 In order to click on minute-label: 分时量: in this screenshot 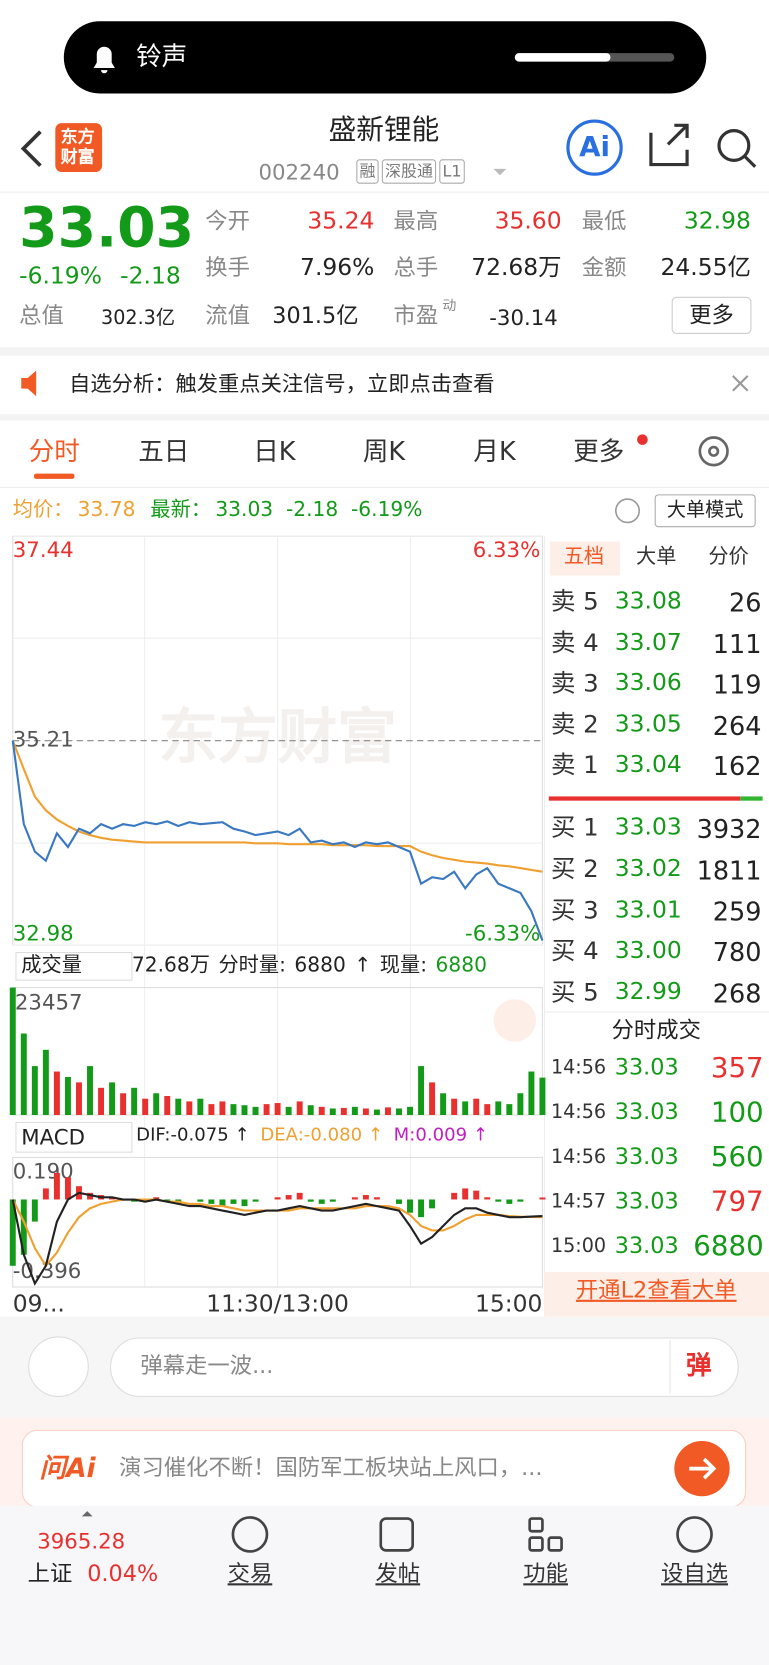, I will do `click(252, 965)`.